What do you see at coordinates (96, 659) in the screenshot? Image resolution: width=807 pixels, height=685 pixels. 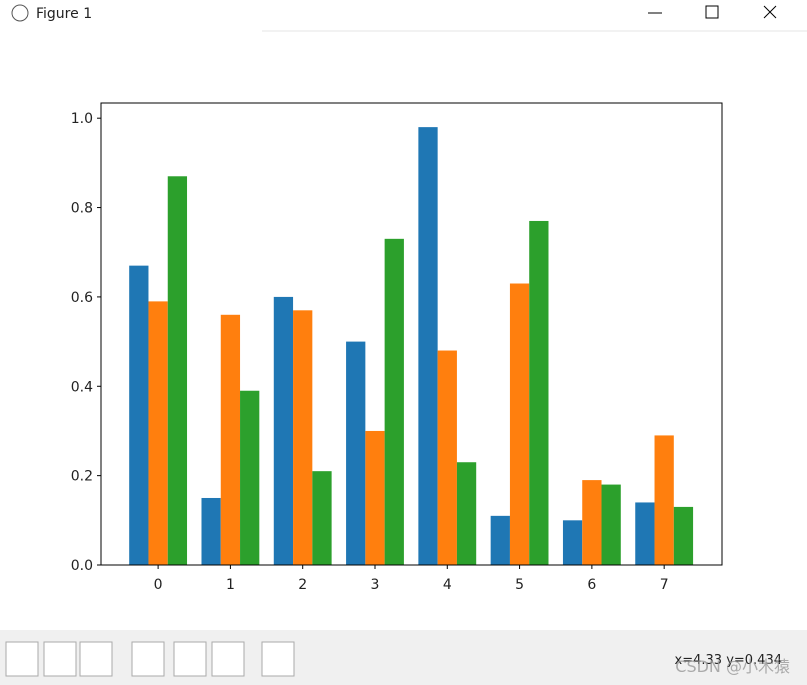 I see `forward-button` at bounding box center [96, 659].